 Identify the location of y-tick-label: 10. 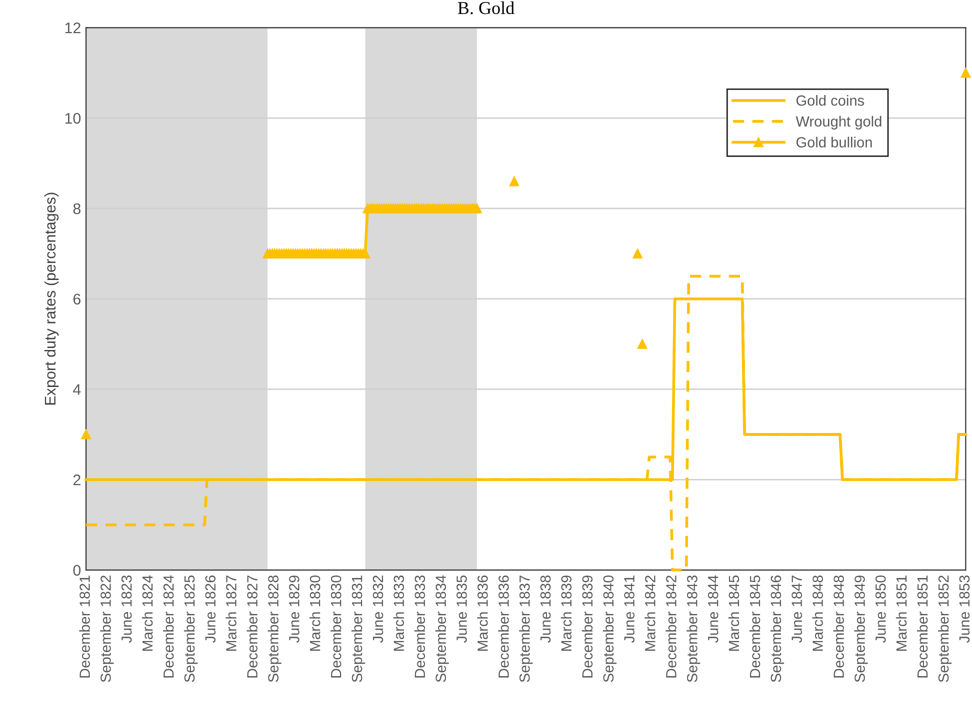
(73, 118).